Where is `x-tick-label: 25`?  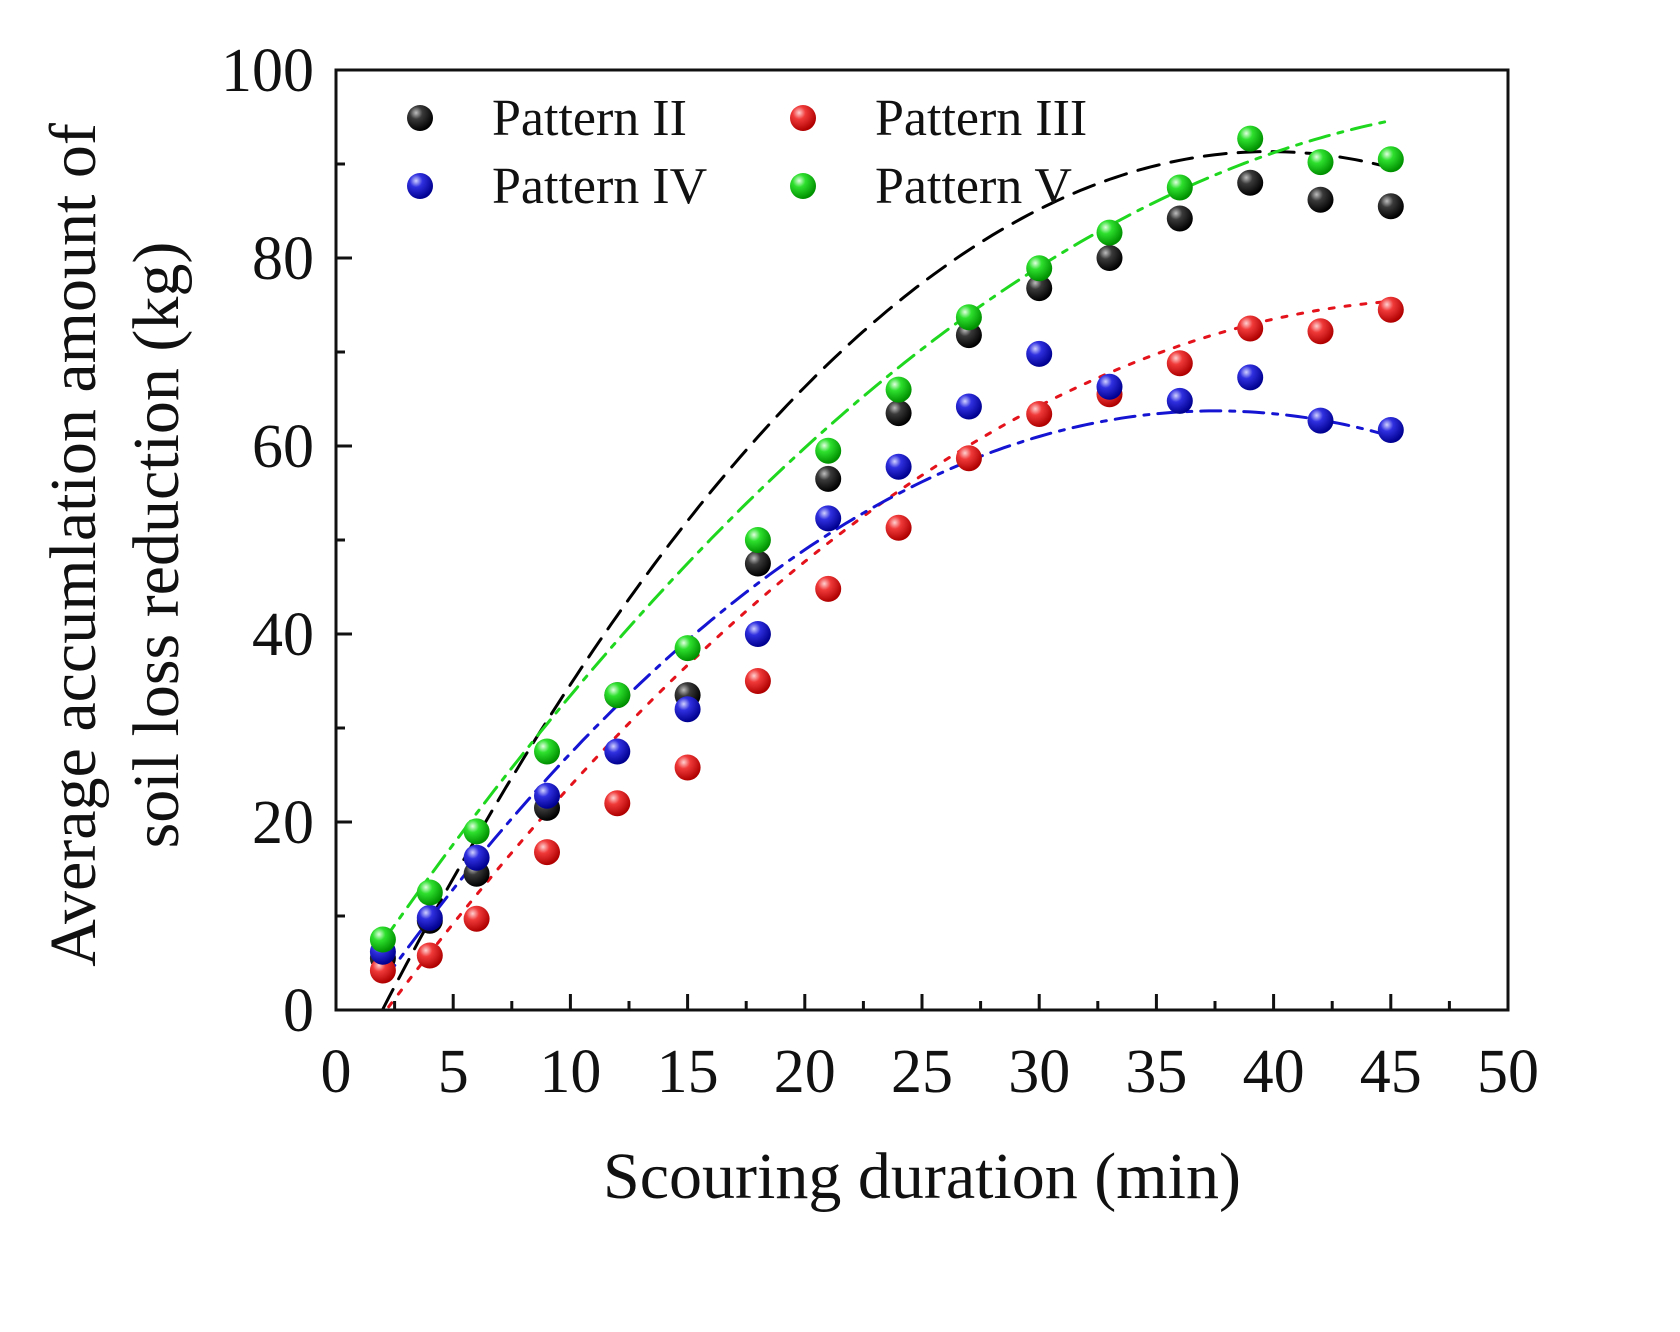
x-tick-label: 25 is located at coordinates (922, 1072).